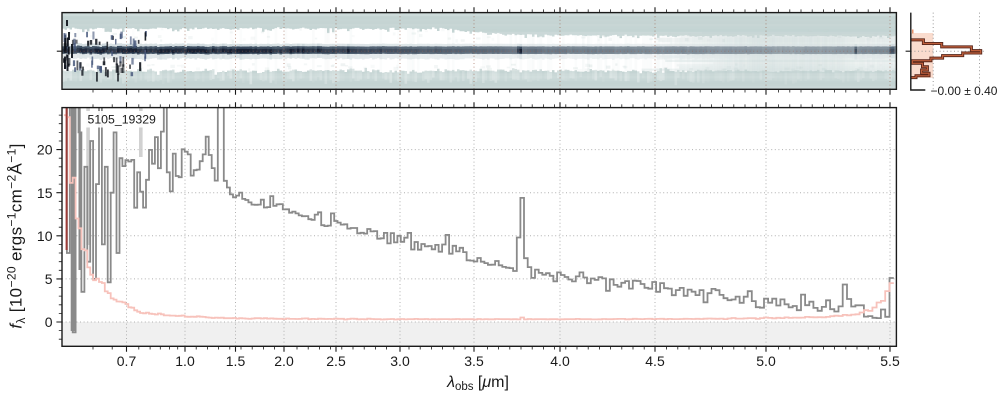  What do you see at coordinates (45, 236) in the screenshot?
I see `svg-text: 10` at bounding box center [45, 236].